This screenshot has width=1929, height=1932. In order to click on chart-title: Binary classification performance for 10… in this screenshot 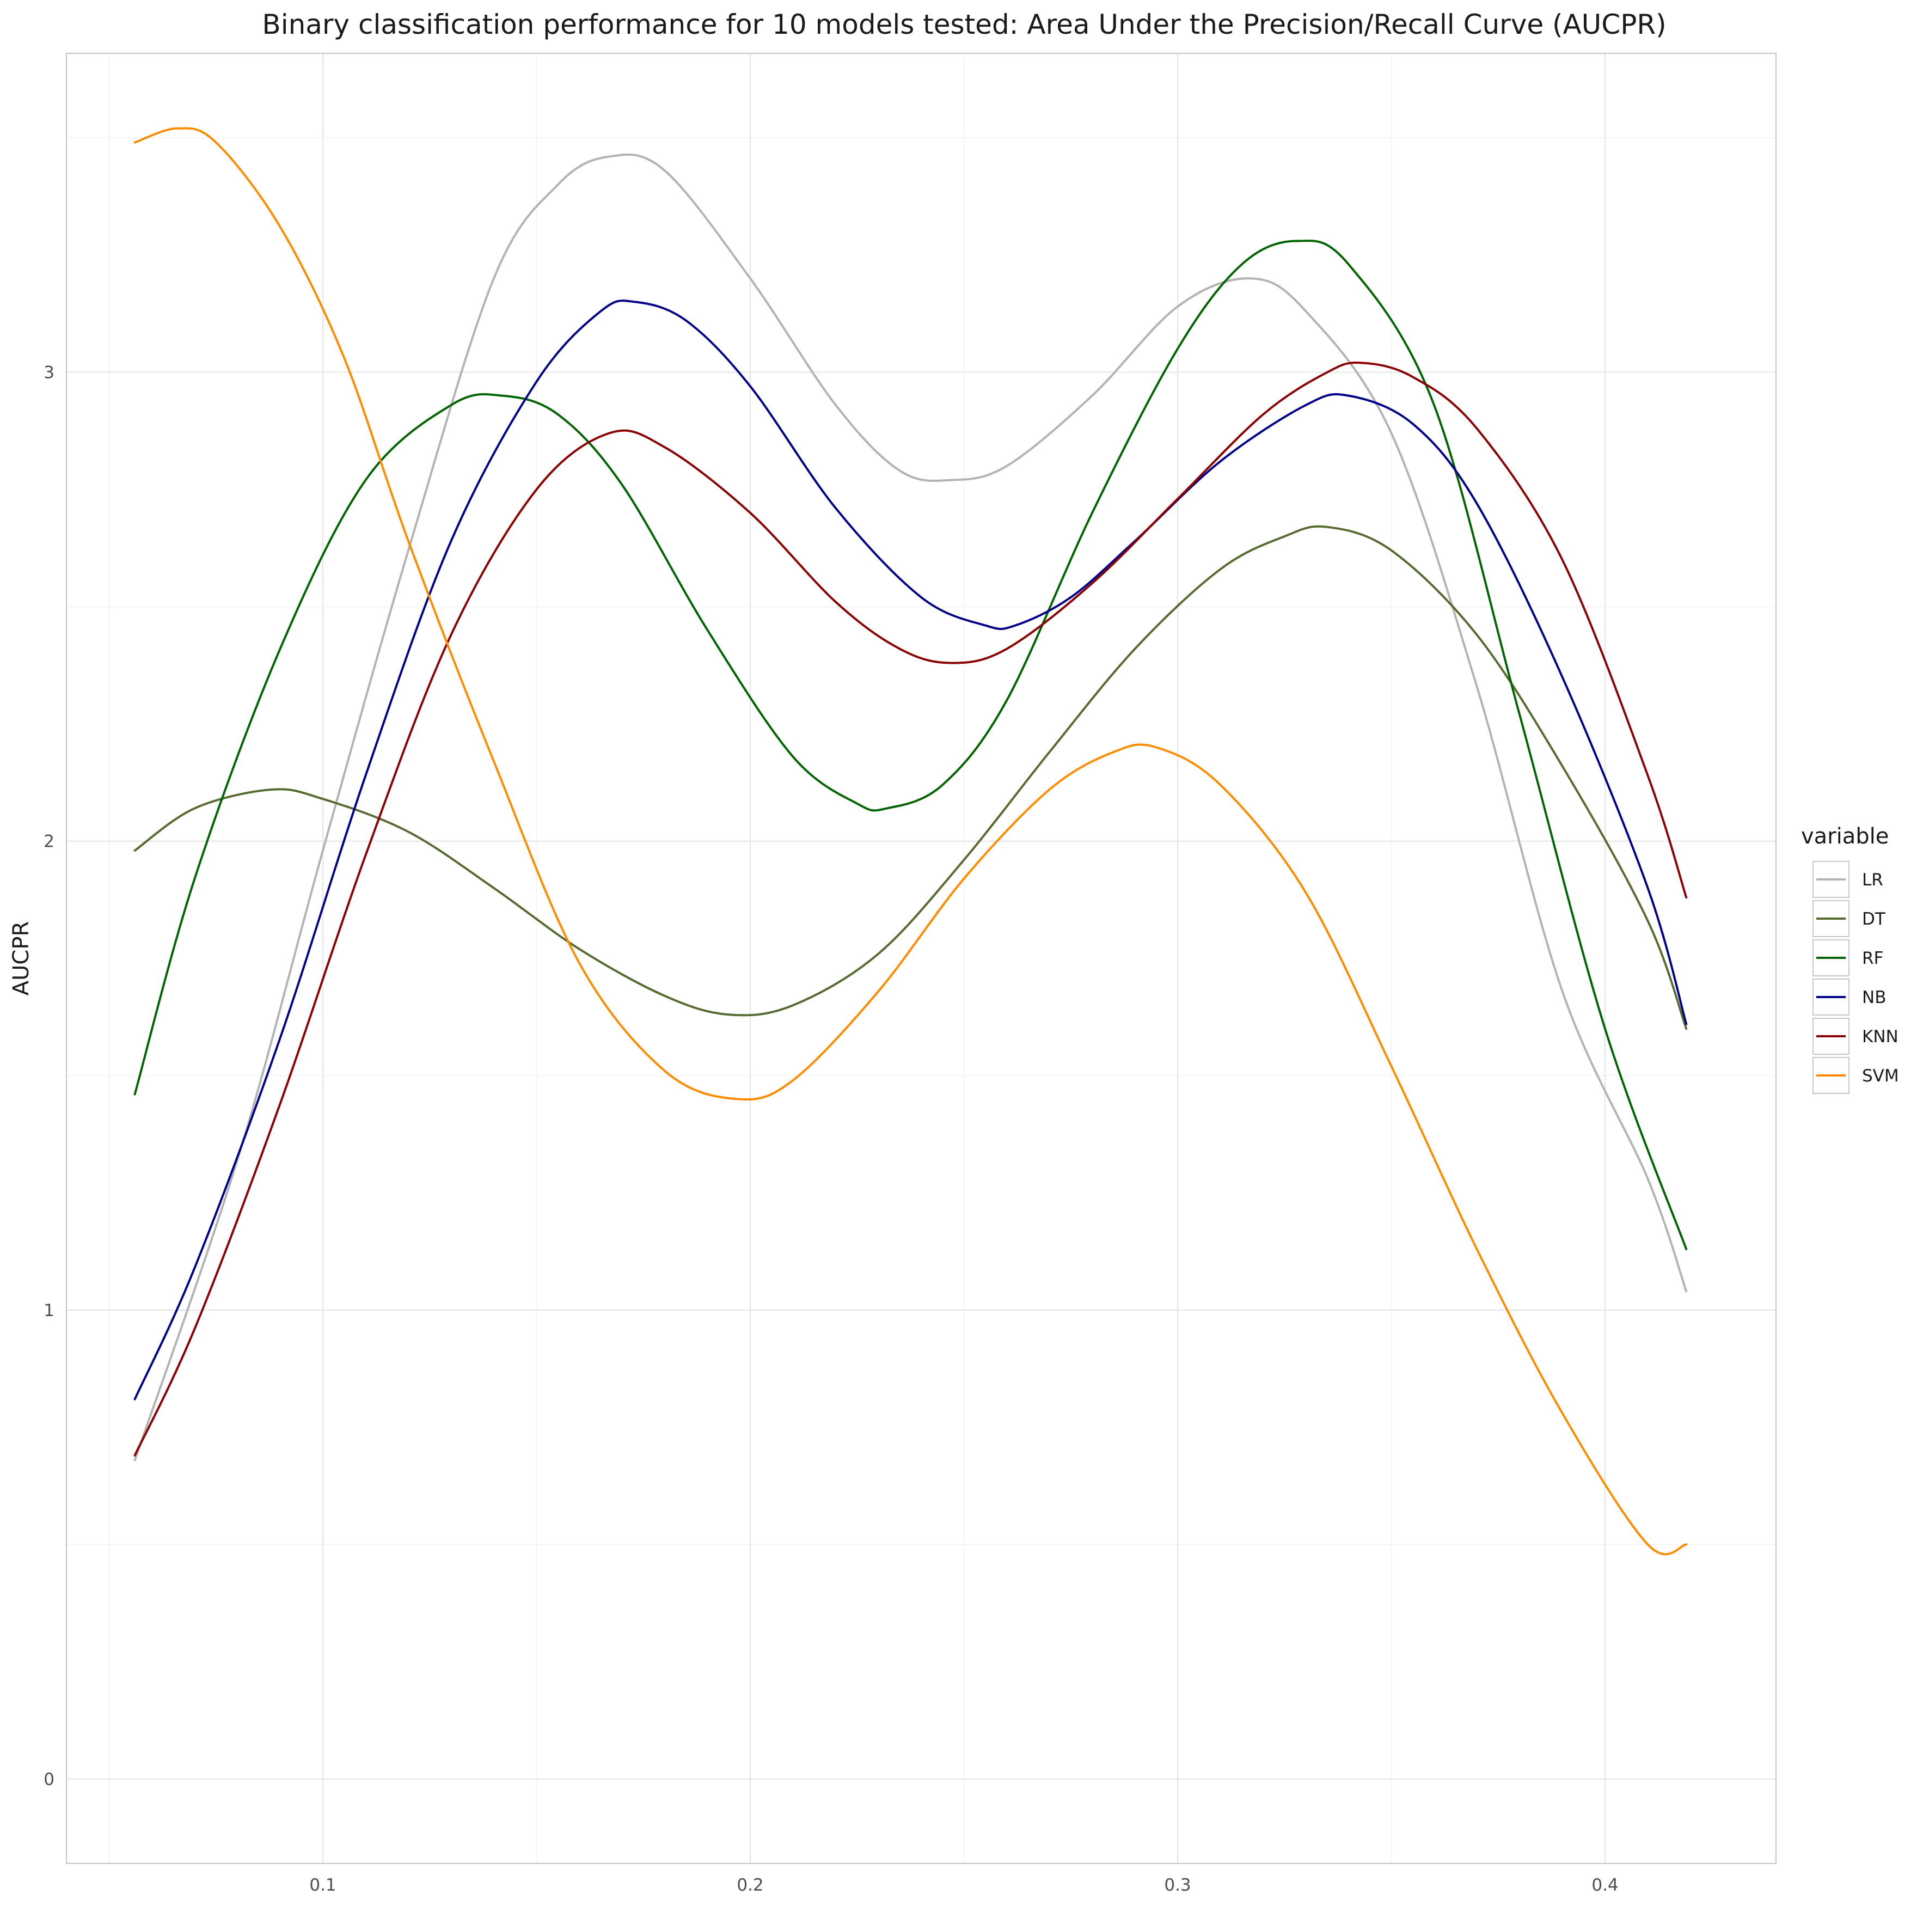, I will do `click(964, 24)`.